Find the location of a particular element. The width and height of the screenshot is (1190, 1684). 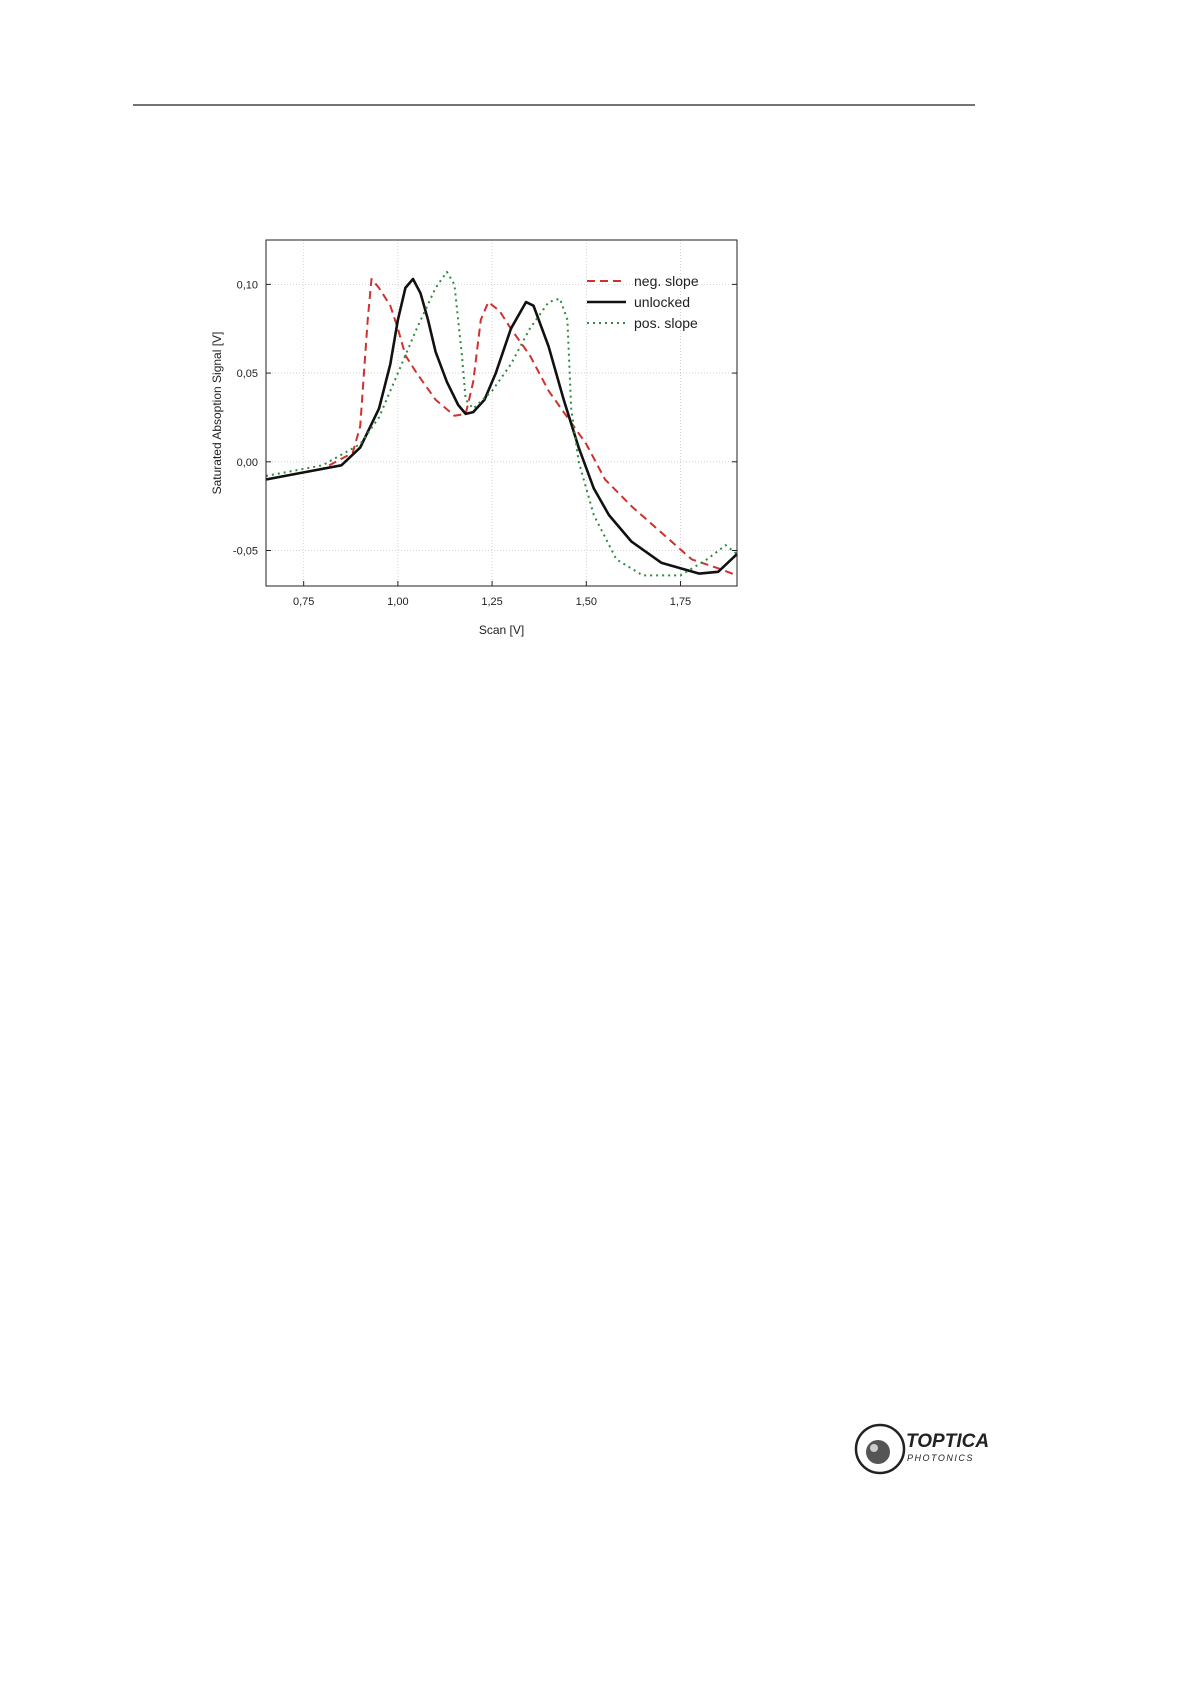

x-tick-label: 0,75 is located at coordinates (303, 602).